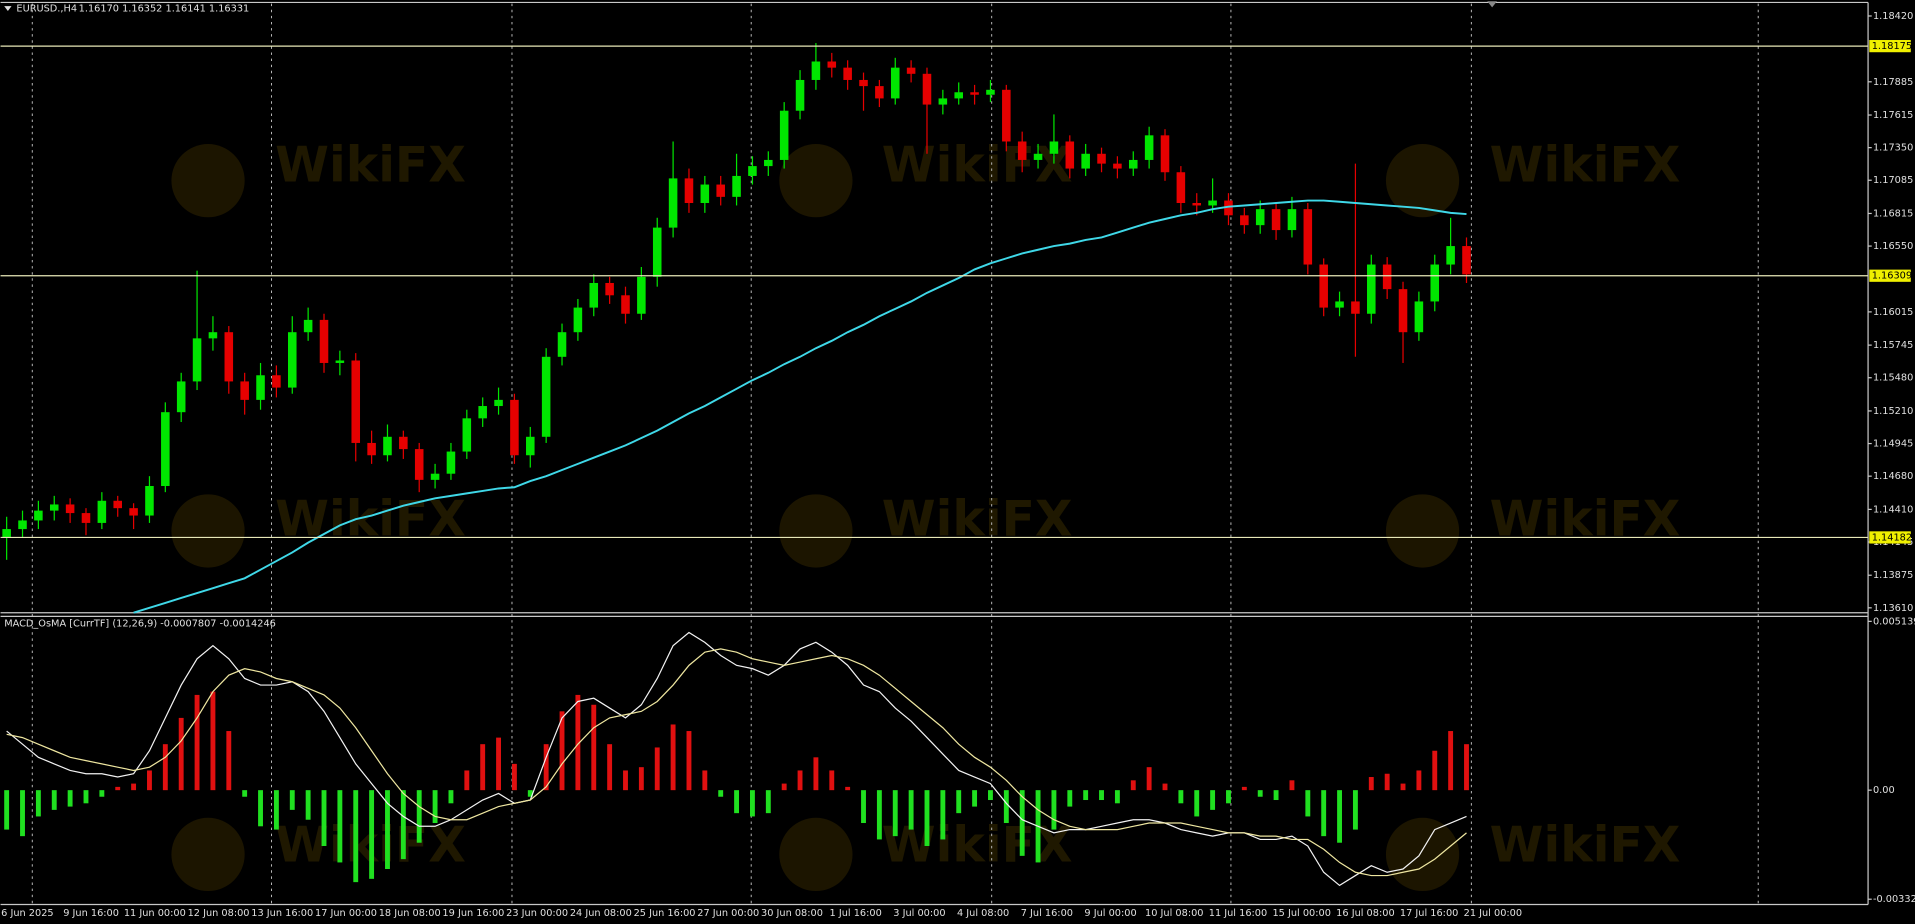 The image size is (1915, 924). Describe the element at coordinates (1893, 411) in the screenshot. I see `y-tick-label: 1.15210` at that location.